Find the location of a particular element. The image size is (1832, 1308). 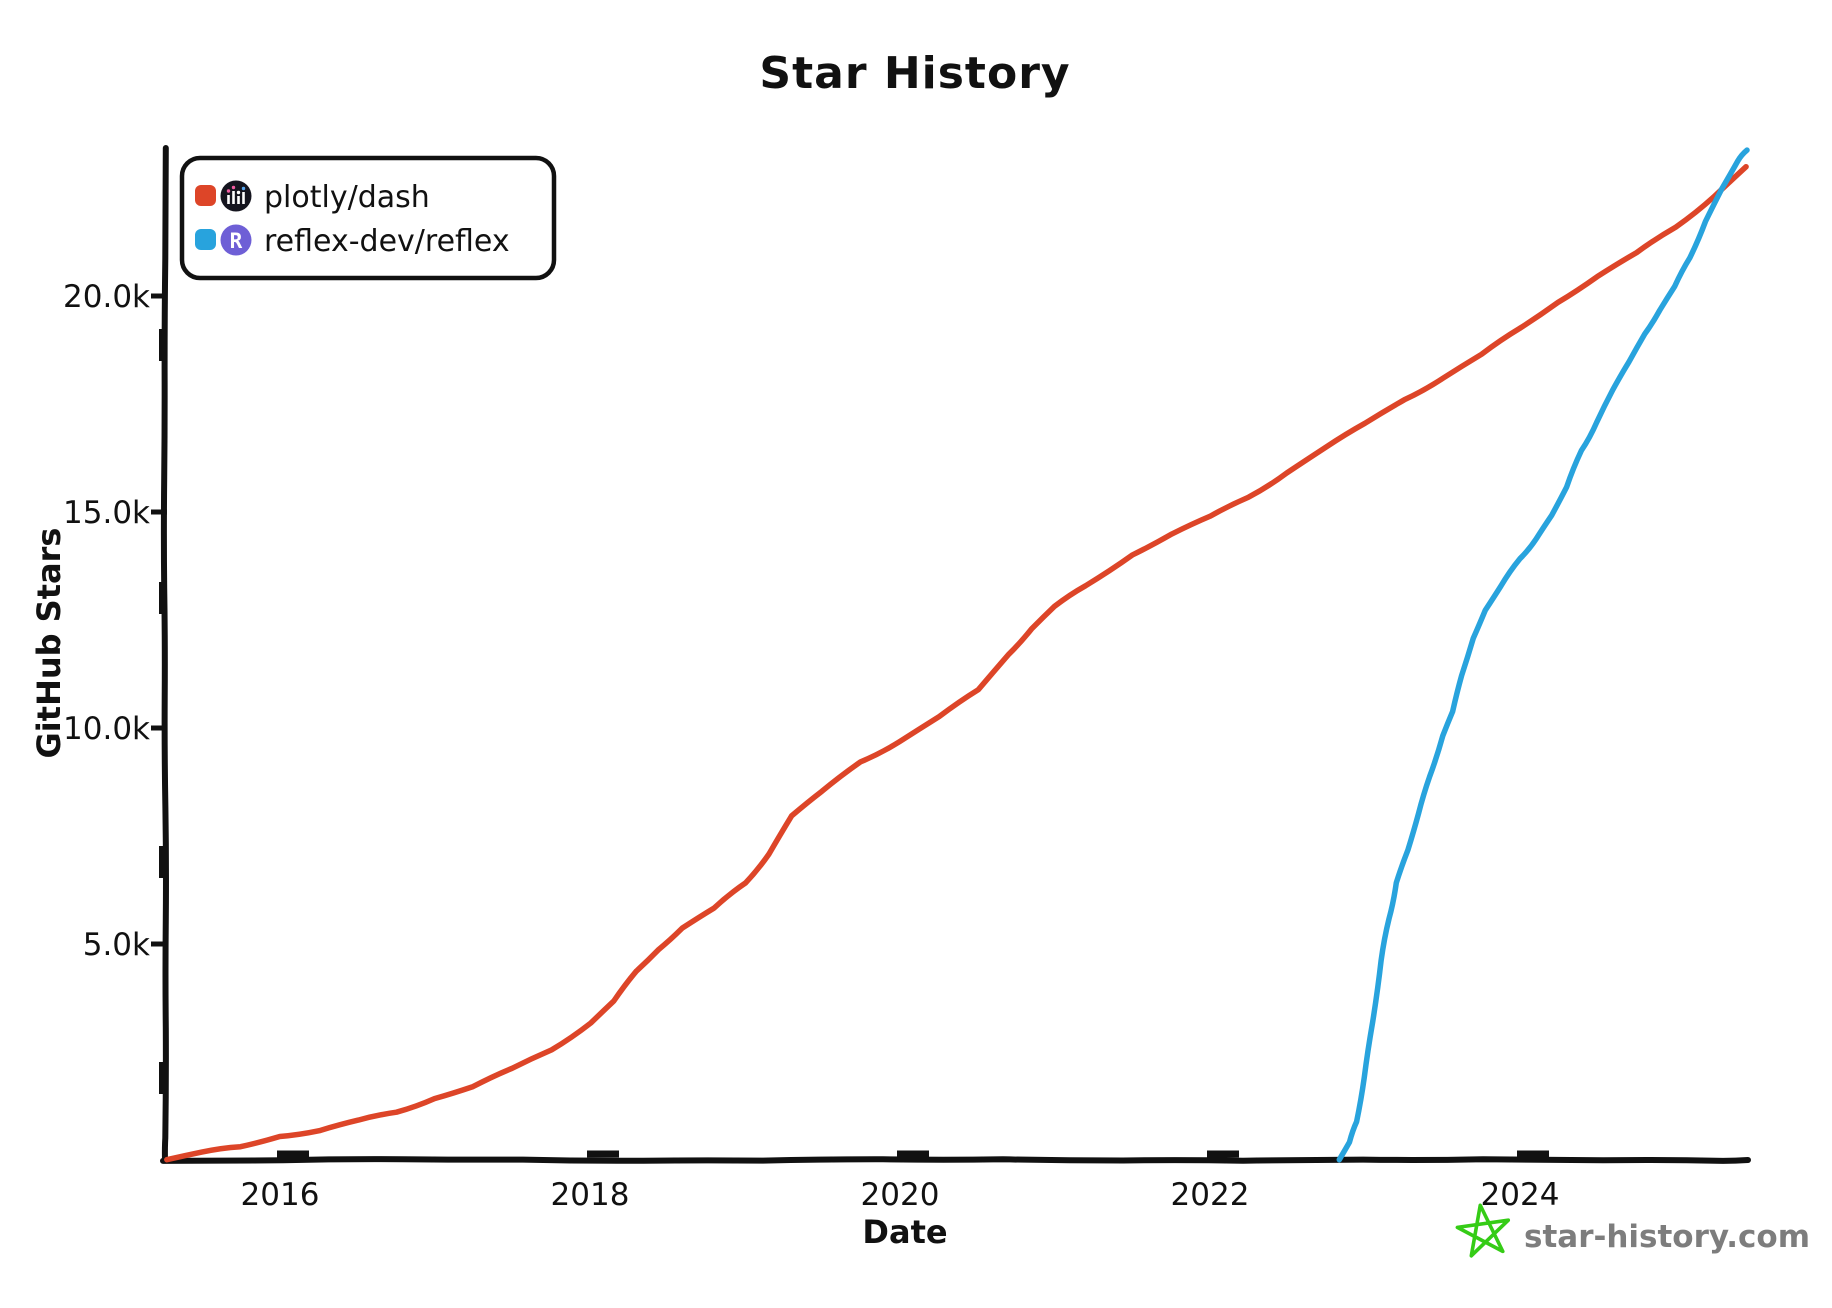

series-marker-blue is located at coordinates (205, 239).